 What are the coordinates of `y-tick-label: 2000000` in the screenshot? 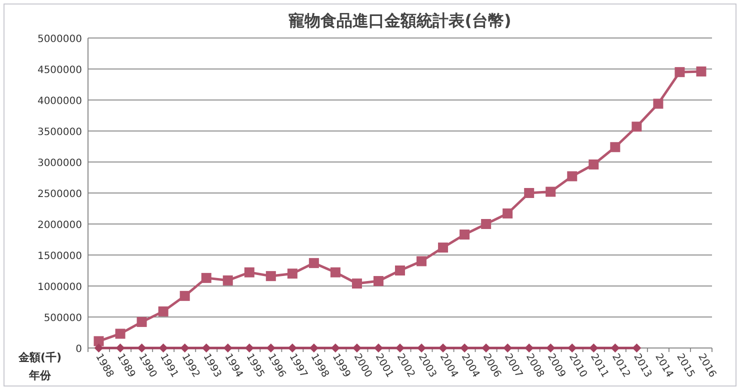 It's located at (59, 225).